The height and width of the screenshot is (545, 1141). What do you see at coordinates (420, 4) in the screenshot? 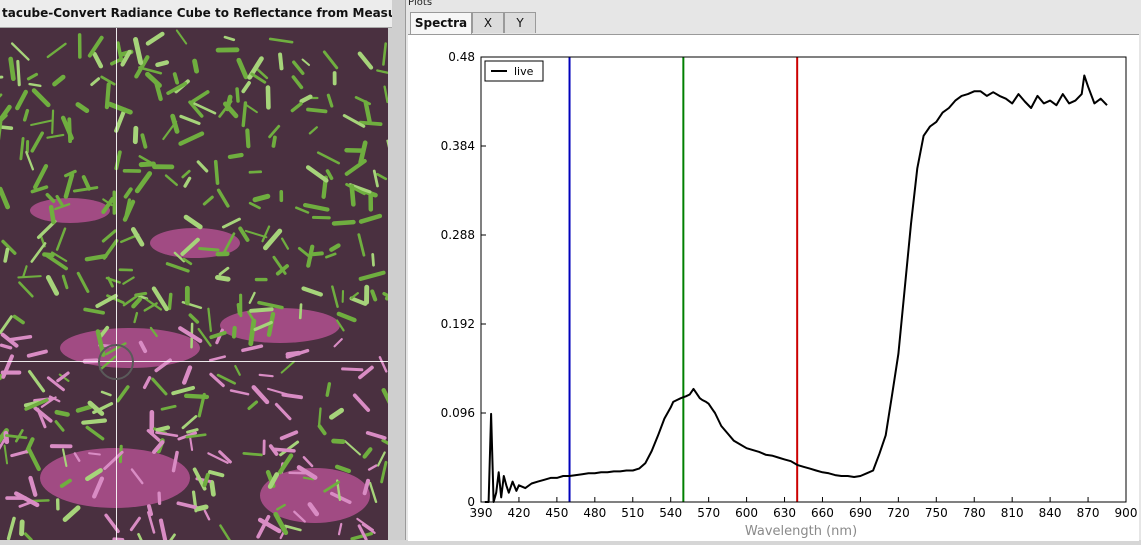
I see `plots-panel-label: Plots` at bounding box center [420, 4].